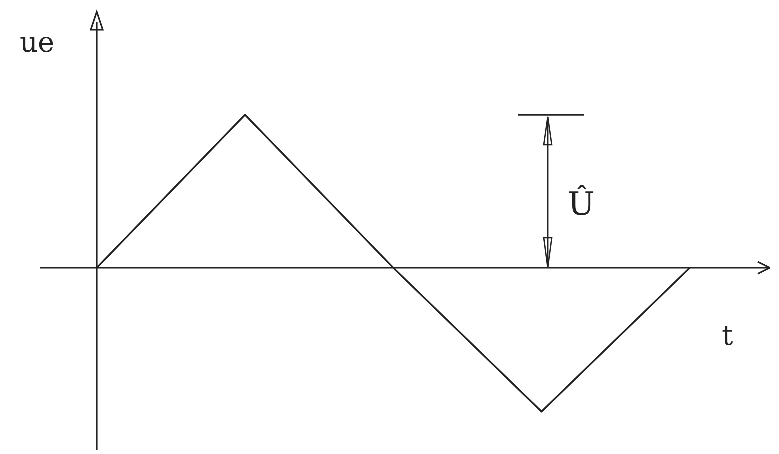 The width and height of the screenshot is (779, 454). What do you see at coordinates (728, 335) in the screenshot?
I see `x-axis-title: t` at bounding box center [728, 335].